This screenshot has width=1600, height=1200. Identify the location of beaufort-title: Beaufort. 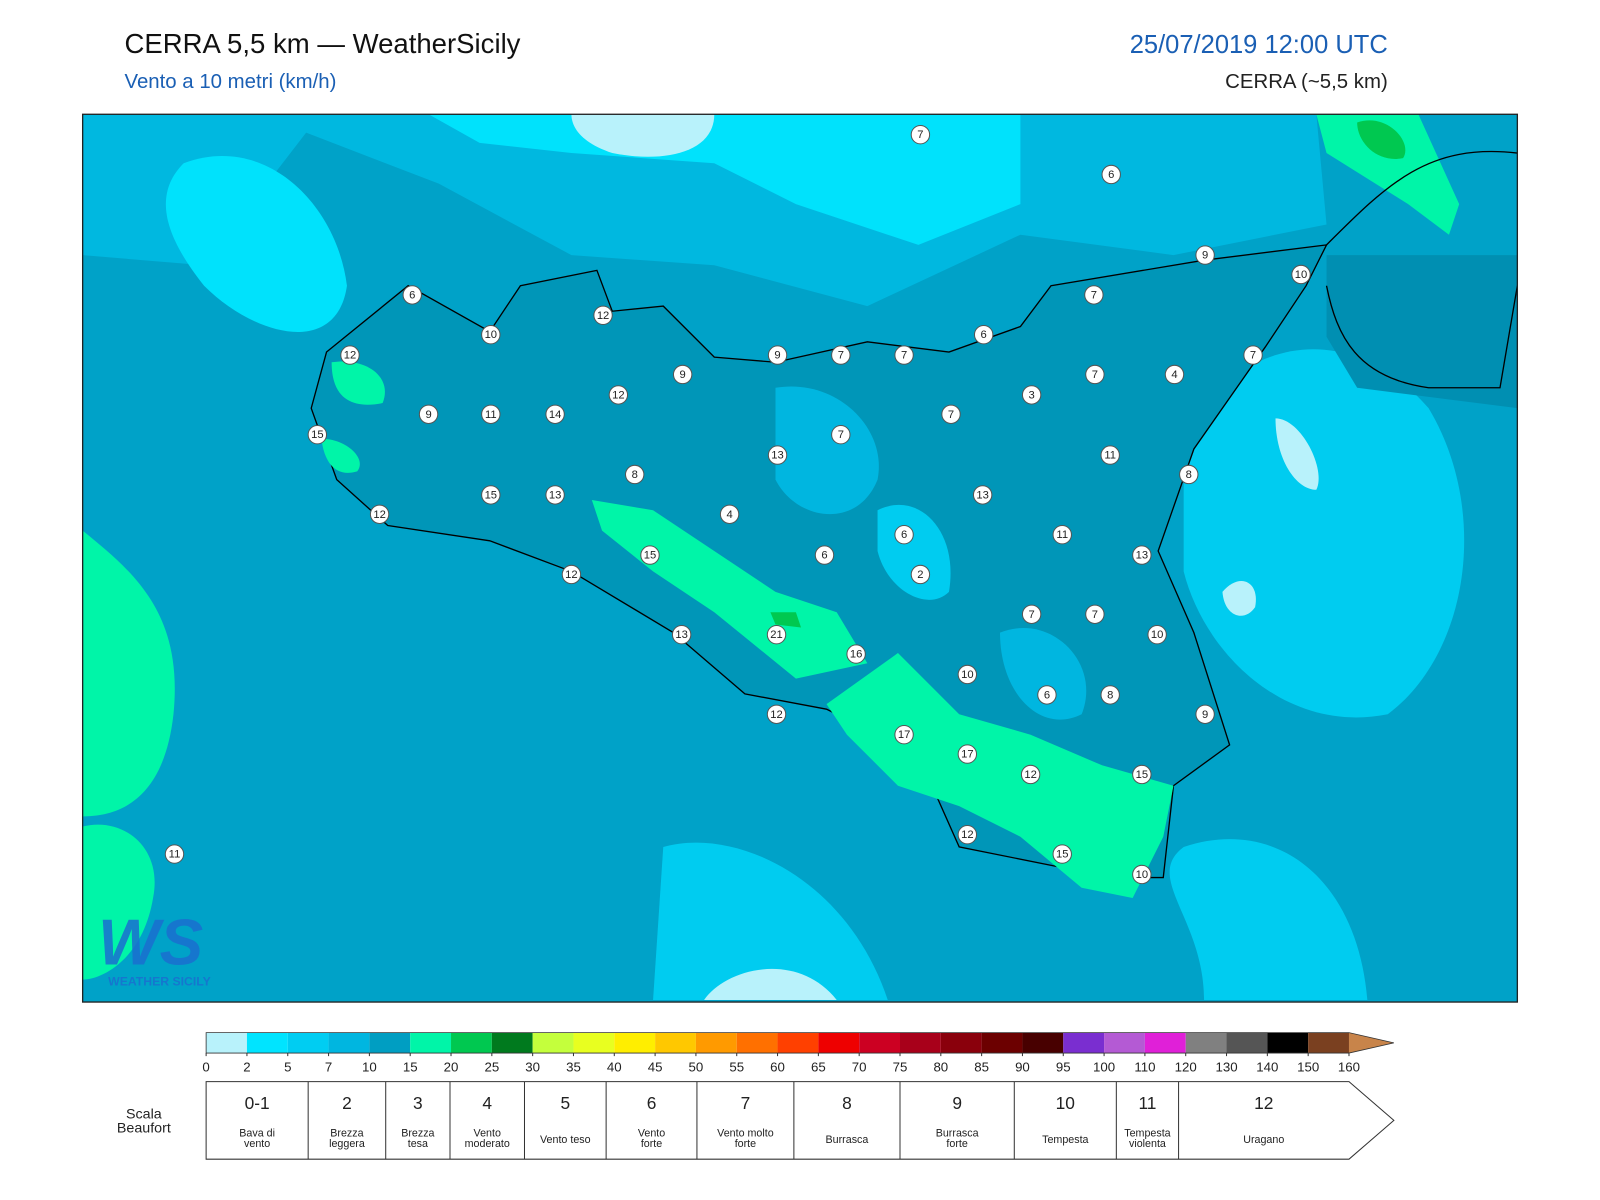
(144, 1129).